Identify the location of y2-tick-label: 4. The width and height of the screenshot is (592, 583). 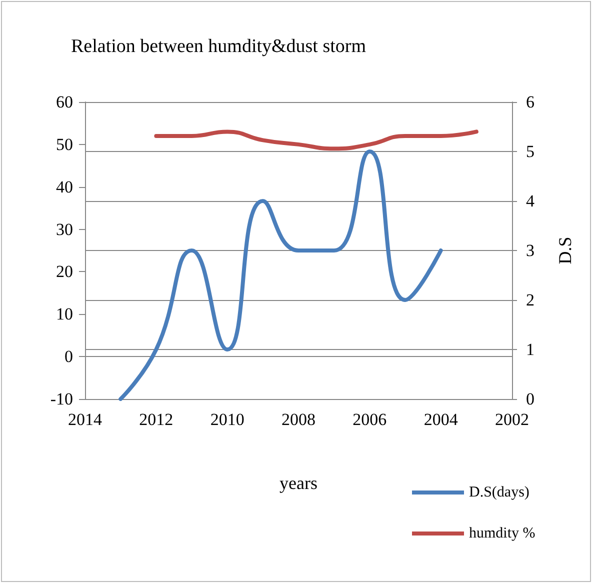
(530, 201).